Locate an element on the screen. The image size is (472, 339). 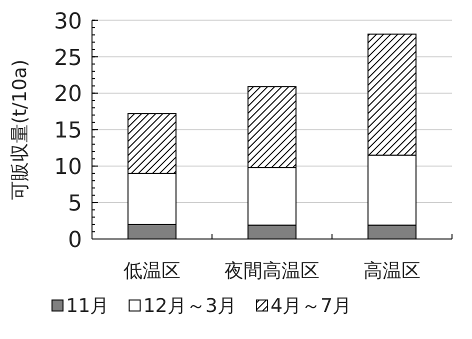
x-tick-label: 高温区 is located at coordinates (392, 271).